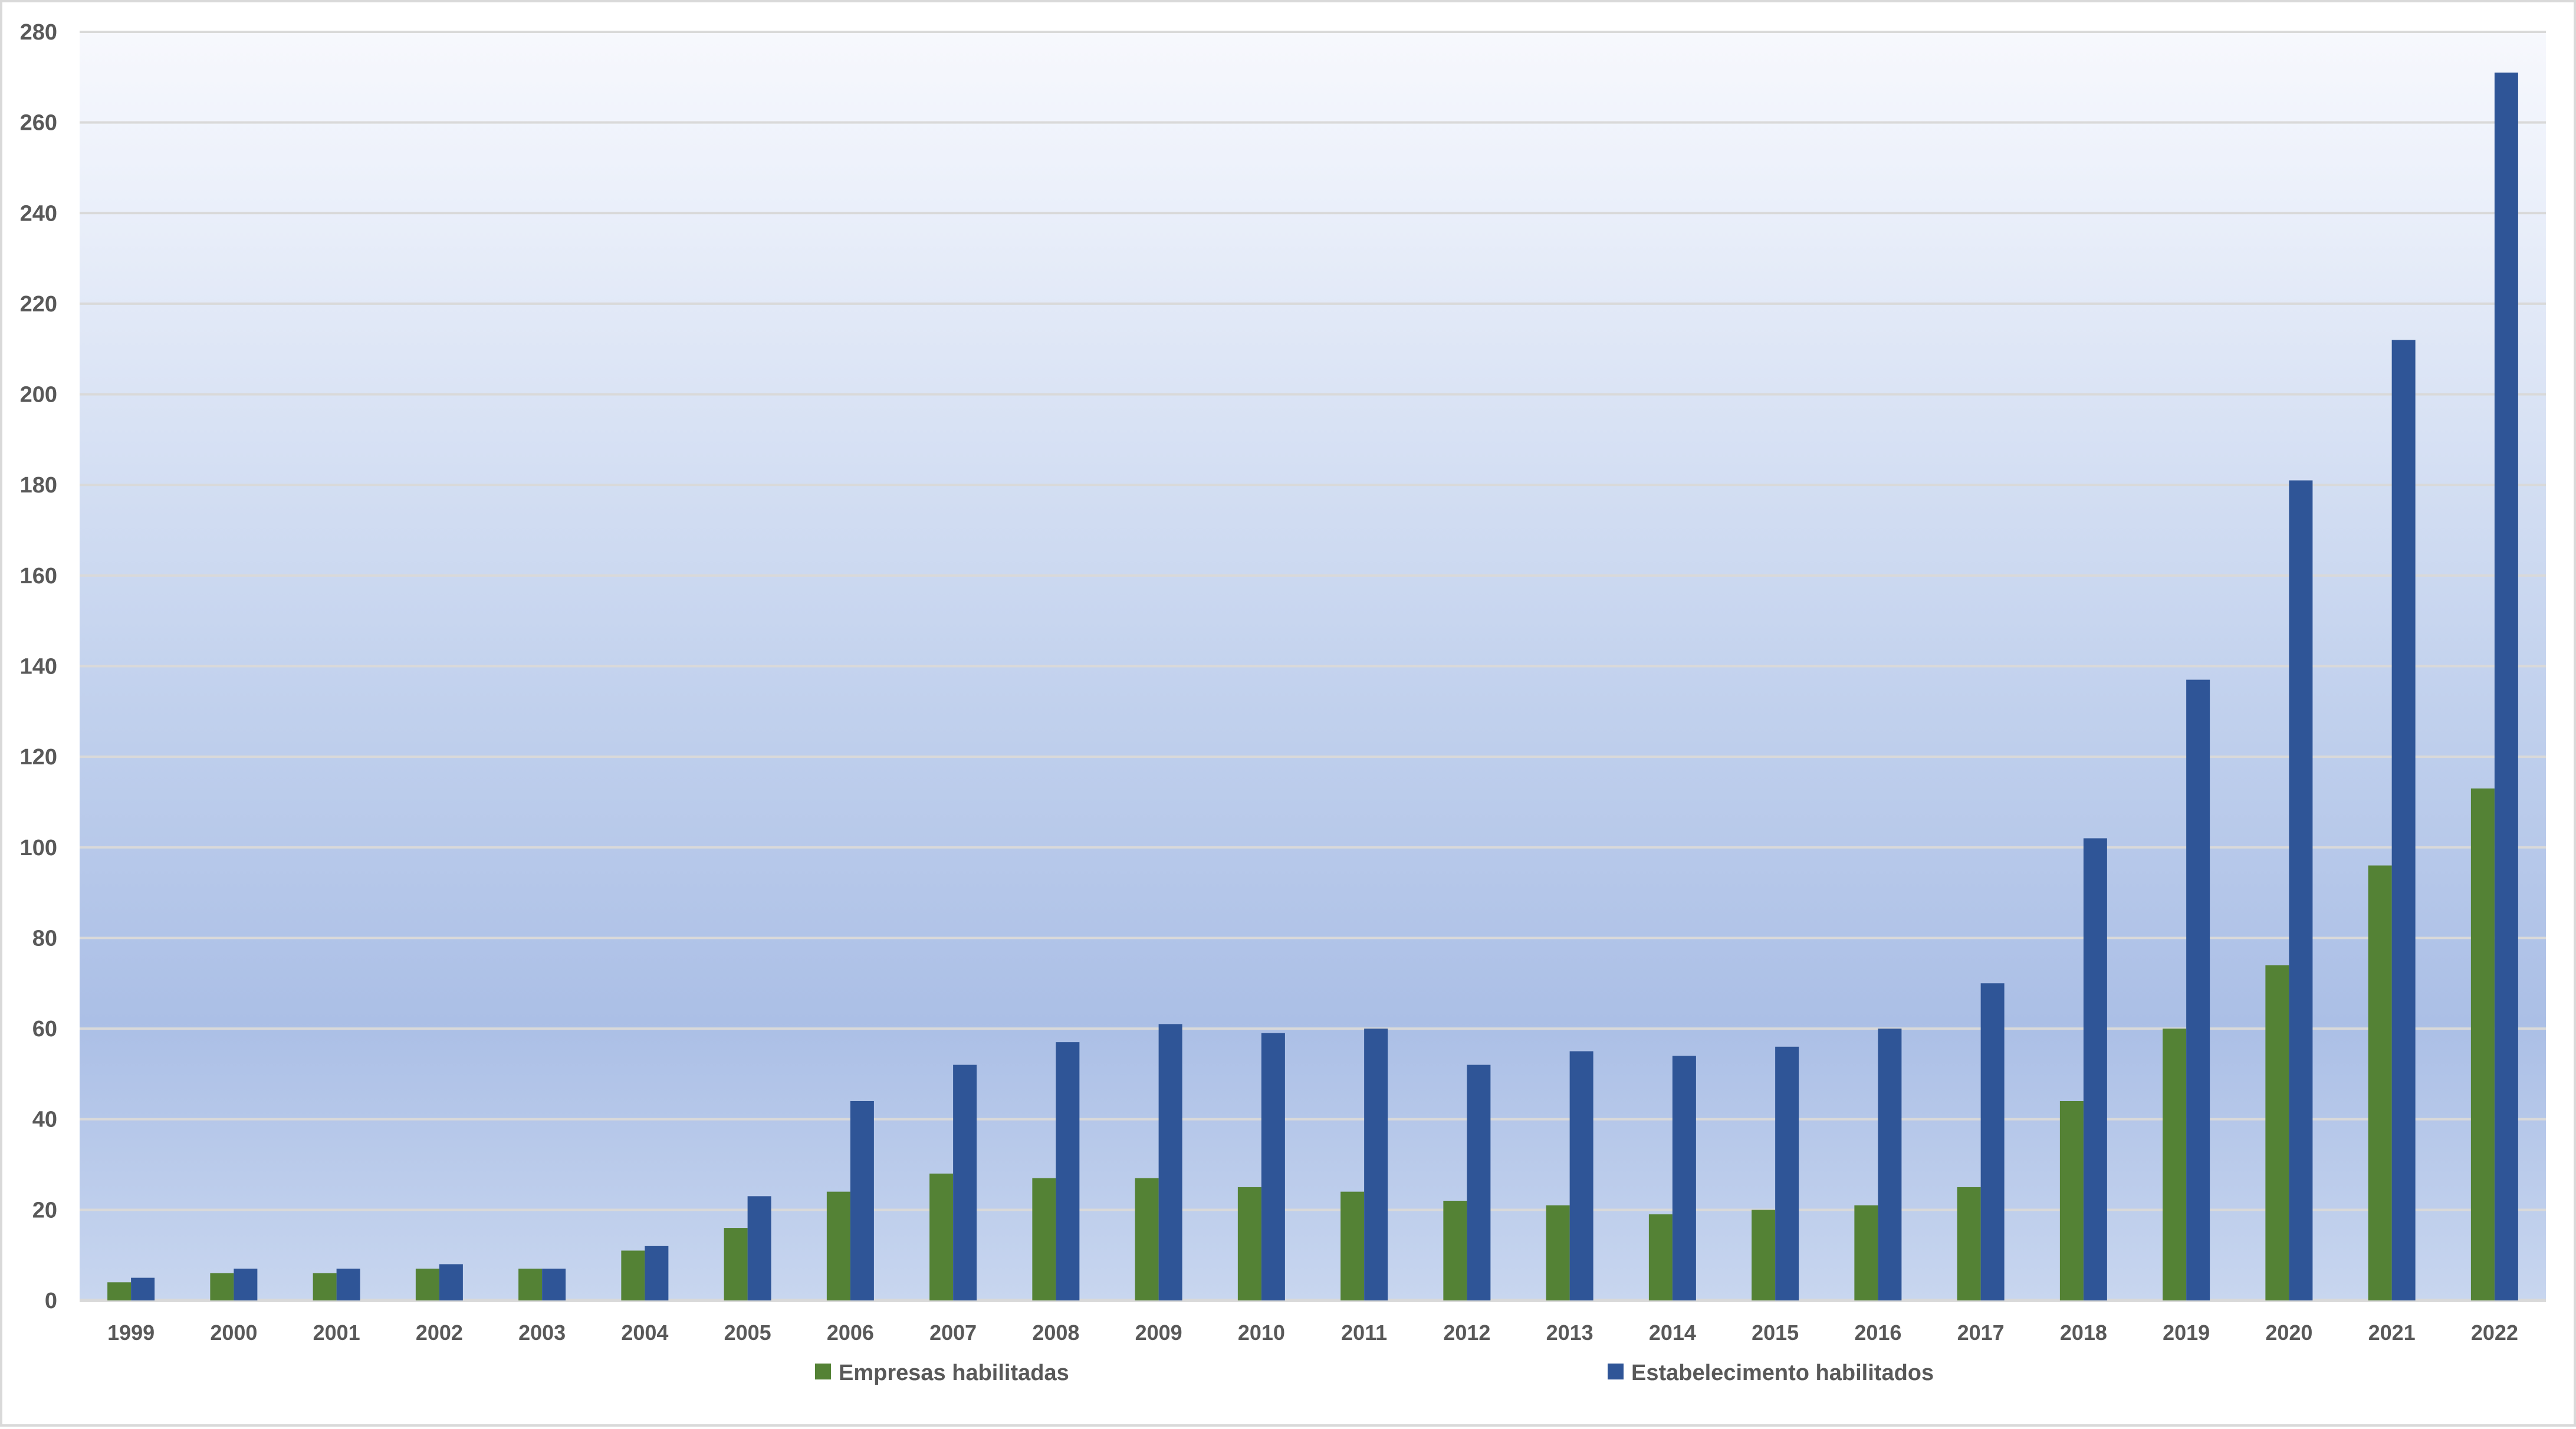 The width and height of the screenshot is (2576, 1429). I want to click on bar-estabelecimento-2002, so click(451, 1282).